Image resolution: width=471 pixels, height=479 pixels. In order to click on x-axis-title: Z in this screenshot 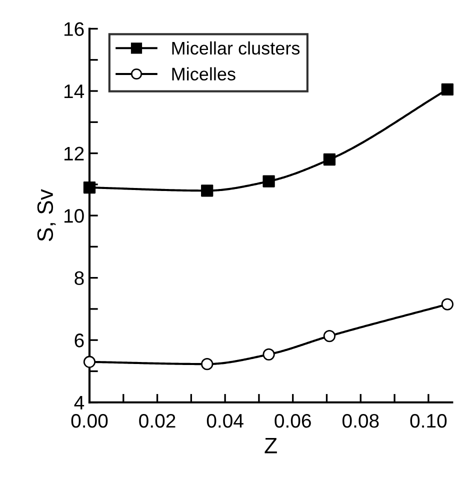, I will do `click(270, 446)`.